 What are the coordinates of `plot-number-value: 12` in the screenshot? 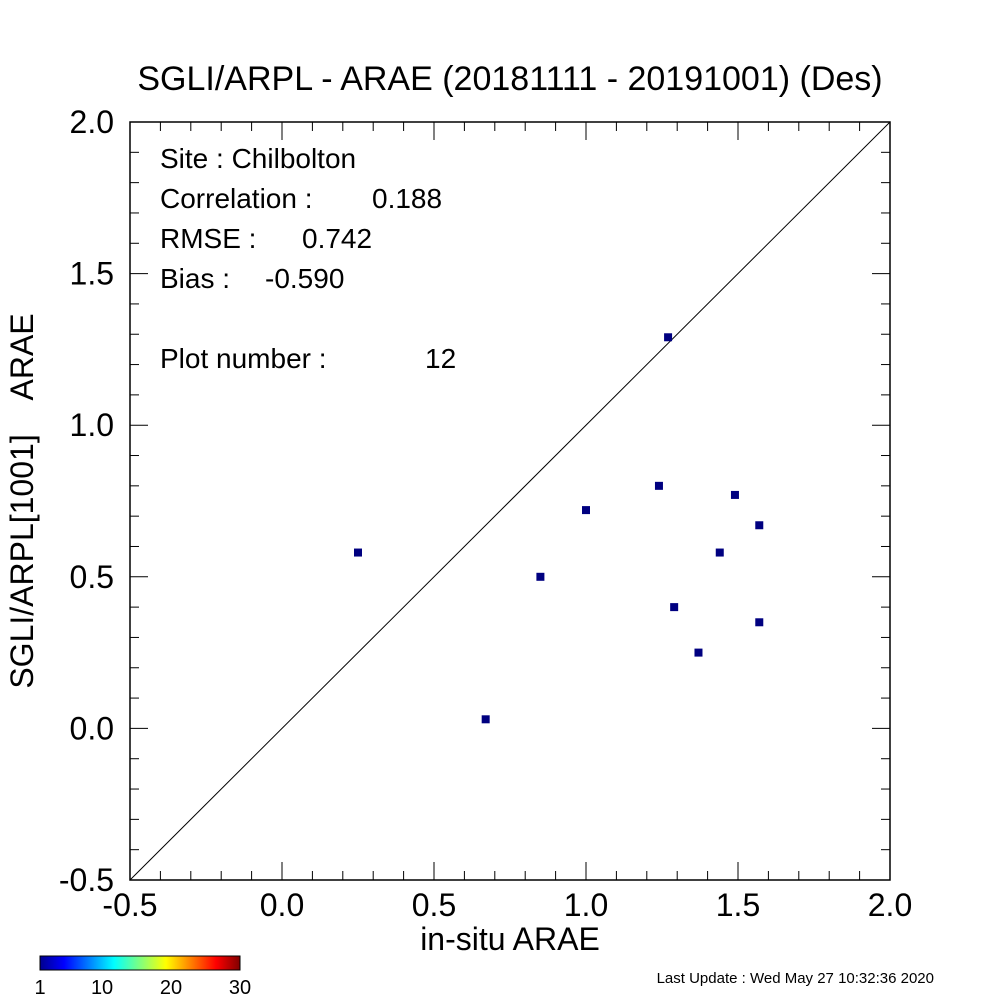 It's located at (440, 358).